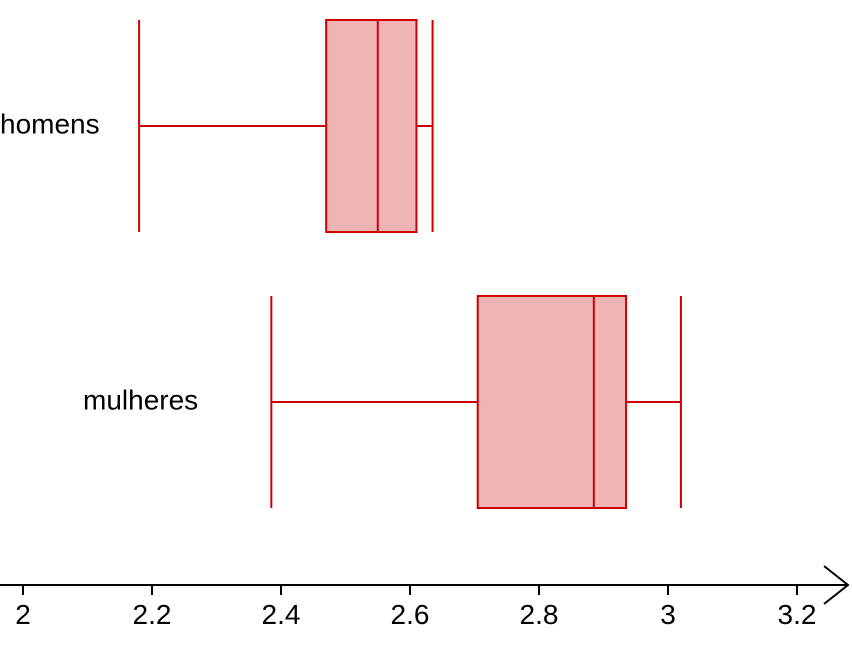 The width and height of the screenshot is (852, 645). Describe the element at coordinates (152, 614) in the screenshot. I see `tick-label: 2.2` at that location.